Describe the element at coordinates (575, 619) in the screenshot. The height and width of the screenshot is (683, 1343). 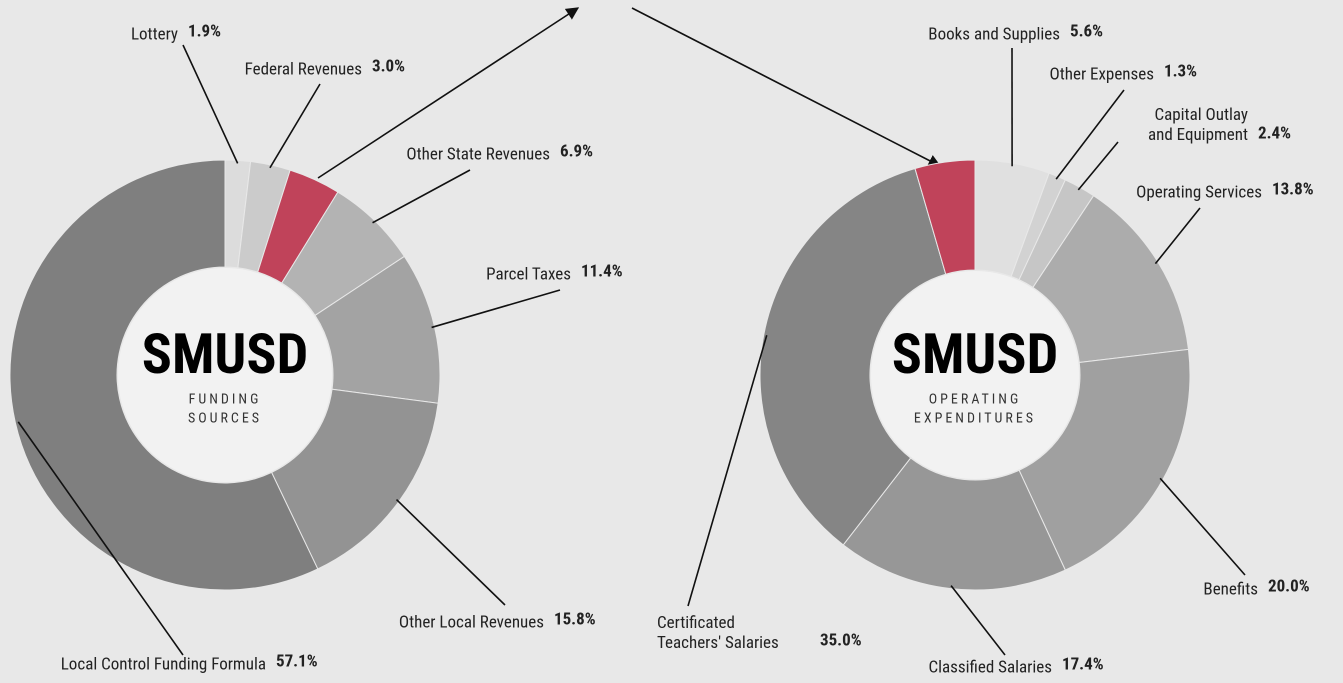
I see `value-label: 15.8%` at that location.